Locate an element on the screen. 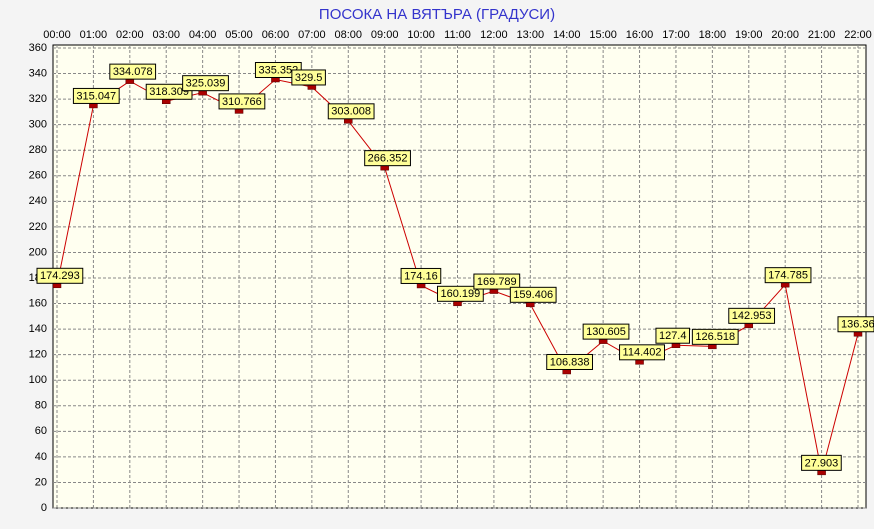  data-label: 174.16 is located at coordinates (421, 276).